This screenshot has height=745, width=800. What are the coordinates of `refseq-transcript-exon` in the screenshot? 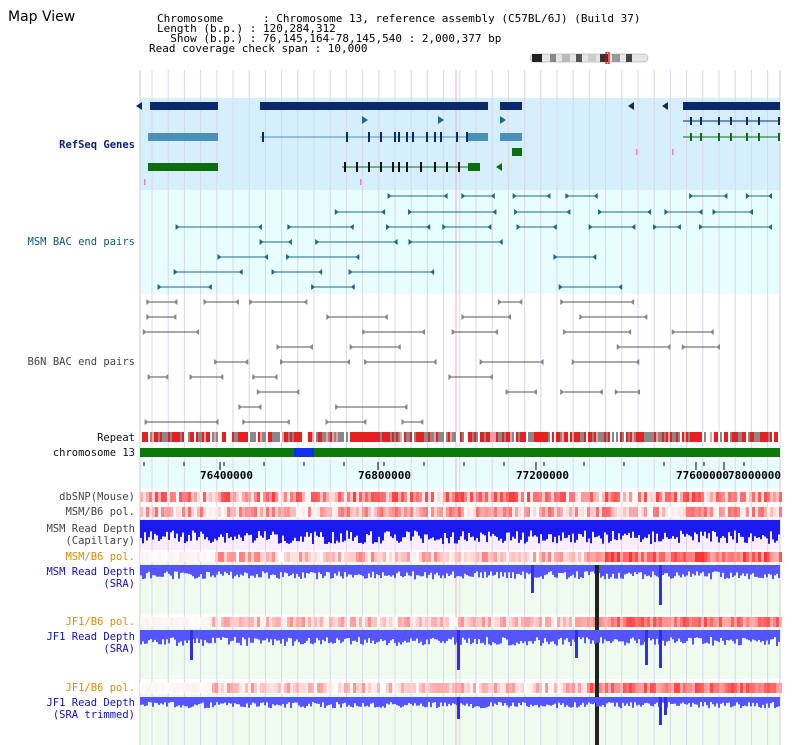 It's located at (511, 137).